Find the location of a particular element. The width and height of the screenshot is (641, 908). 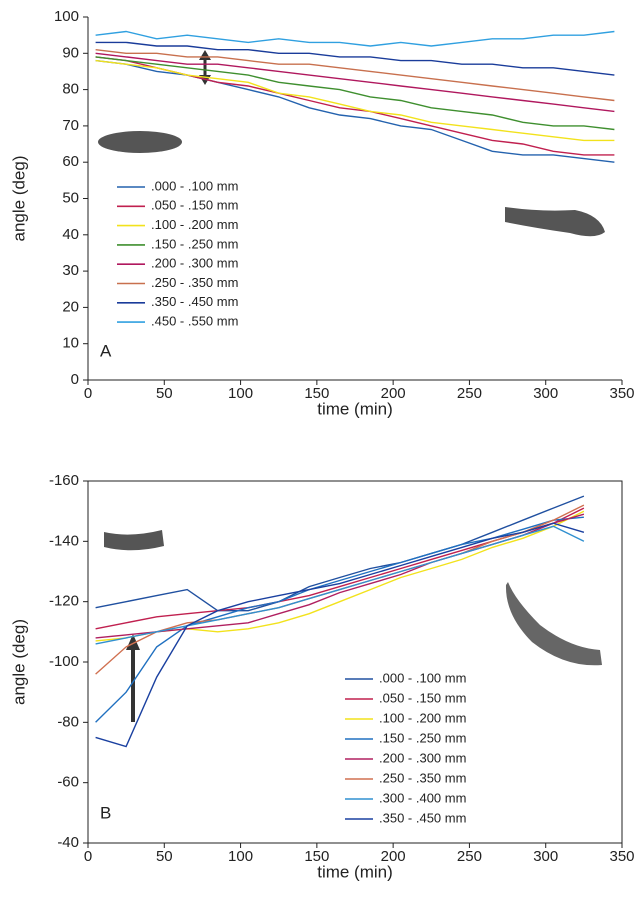

panel-label: A is located at coordinates (106, 350).